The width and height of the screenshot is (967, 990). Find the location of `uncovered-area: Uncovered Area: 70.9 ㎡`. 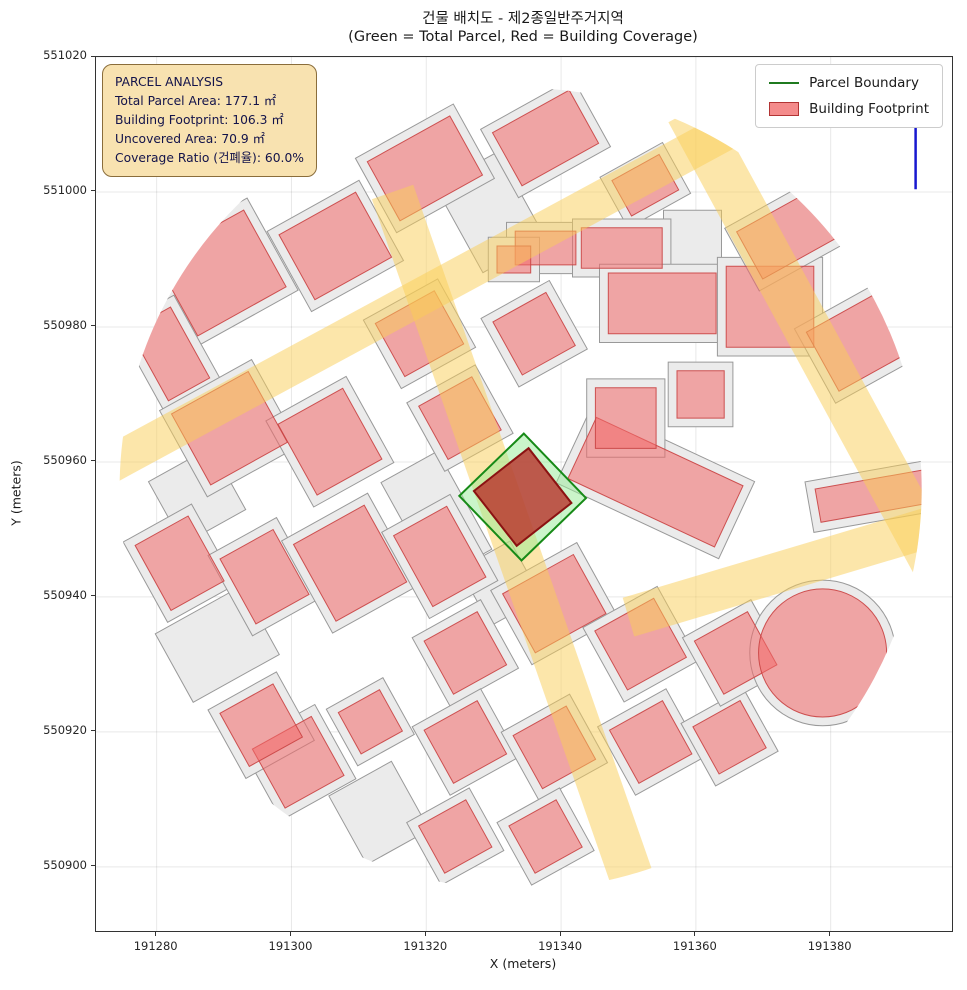

uncovered-area: Uncovered Area: 70.9 ㎡ is located at coordinates (190, 139).